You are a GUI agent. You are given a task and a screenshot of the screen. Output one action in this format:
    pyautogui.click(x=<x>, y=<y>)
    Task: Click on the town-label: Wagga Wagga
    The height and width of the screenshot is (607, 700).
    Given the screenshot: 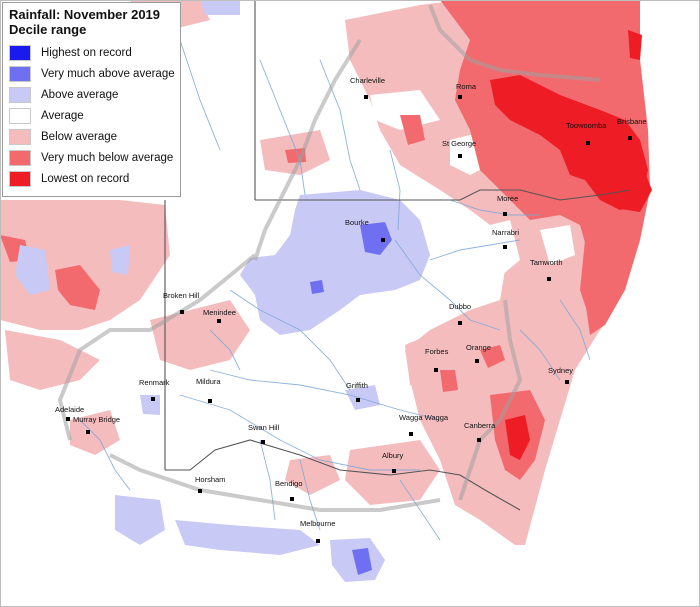 What is the action you would take?
    pyautogui.click(x=424, y=417)
    